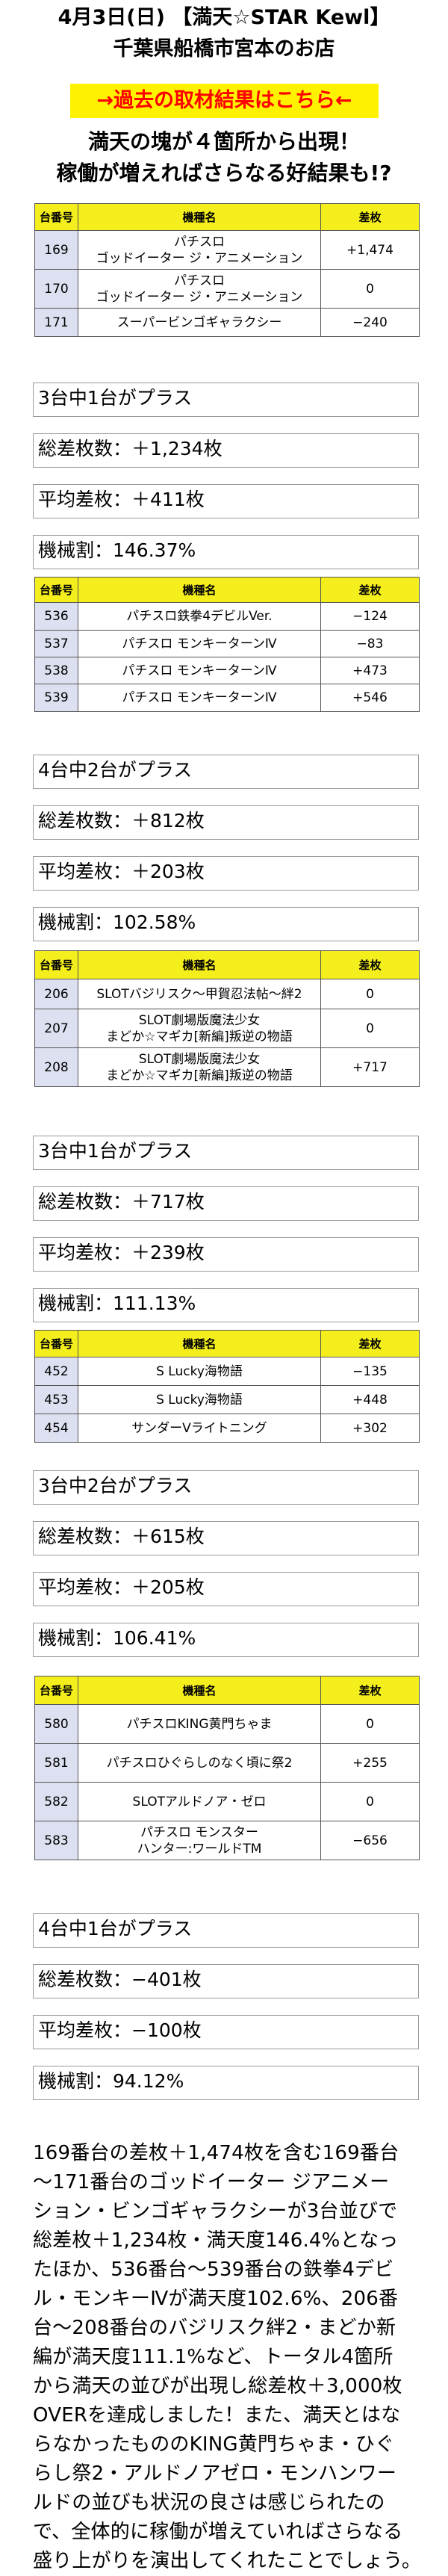 The image size is (448, 2576). I want to click on paragraph-line: 169番台の差枚＋1,474枚を含む169番台, so click(216, 2153).